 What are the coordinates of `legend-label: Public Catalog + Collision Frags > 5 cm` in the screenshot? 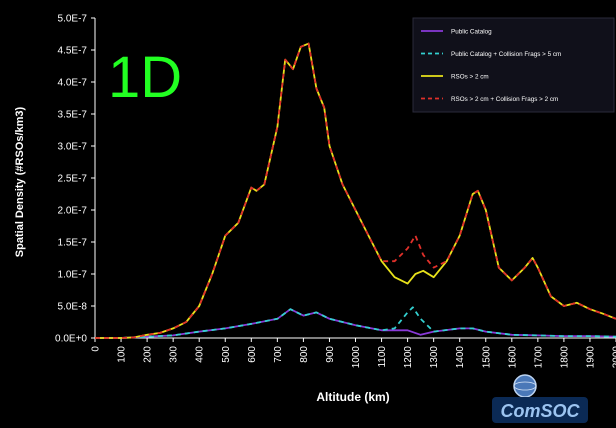 It's located at (506, 54).